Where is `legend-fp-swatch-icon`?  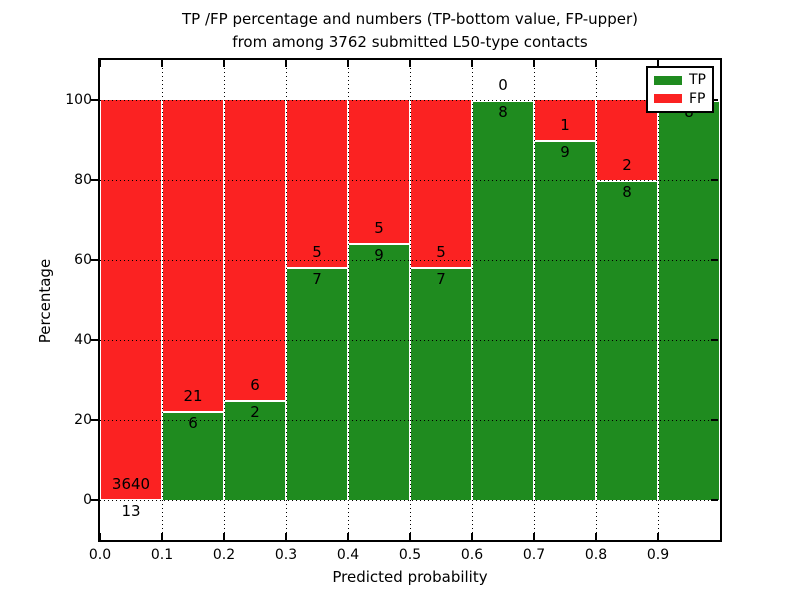 legend-fp-swatch-icon is located at coordinates (668, 99).